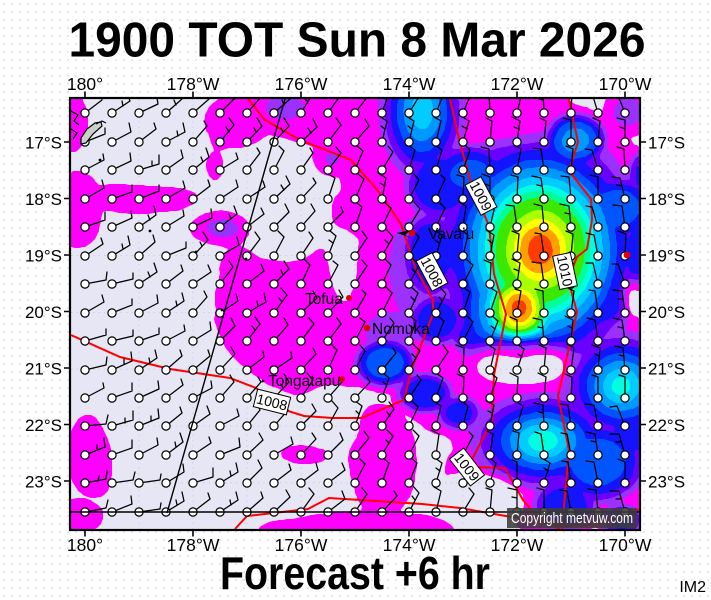 This screenshot has width=711, height=600. What do you see at coordinates (572, 519) in the screenshot?
I see `svg-text: Copyright metvuw.com` at bounding box center [572, 519].